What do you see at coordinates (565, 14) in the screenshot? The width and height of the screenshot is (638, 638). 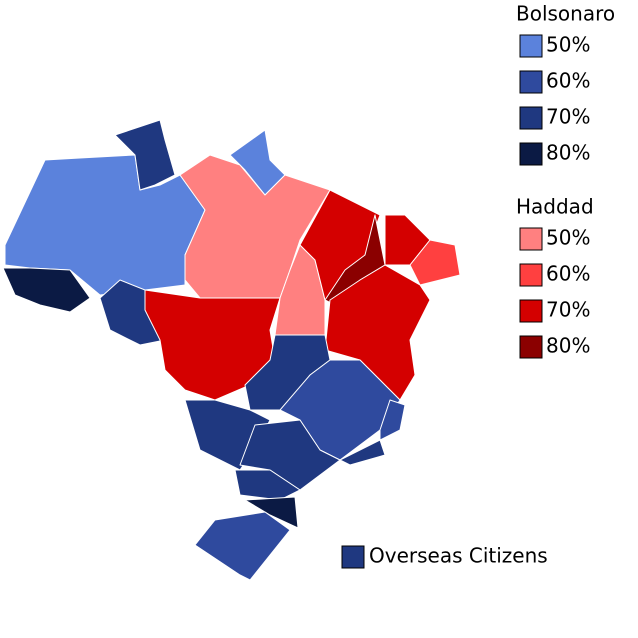 I see `legend-title: Bolsonaro` at bounding box center [565, 14].